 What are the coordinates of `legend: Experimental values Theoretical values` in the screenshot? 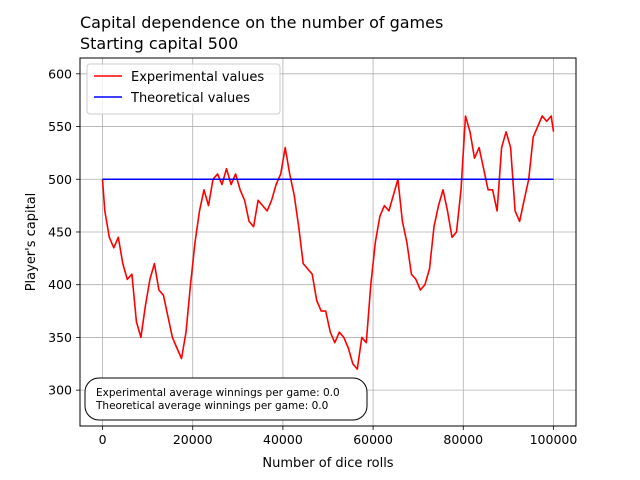 It's located at (183, 89).